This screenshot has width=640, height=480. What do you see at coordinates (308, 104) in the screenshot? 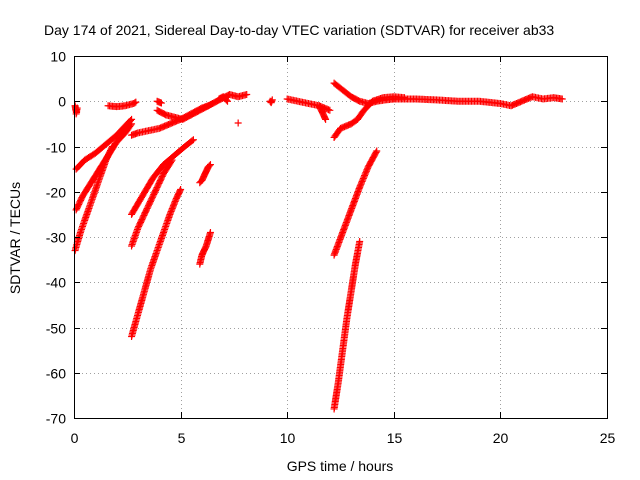
I see `series-track-r` at bounding box center [308, 104].